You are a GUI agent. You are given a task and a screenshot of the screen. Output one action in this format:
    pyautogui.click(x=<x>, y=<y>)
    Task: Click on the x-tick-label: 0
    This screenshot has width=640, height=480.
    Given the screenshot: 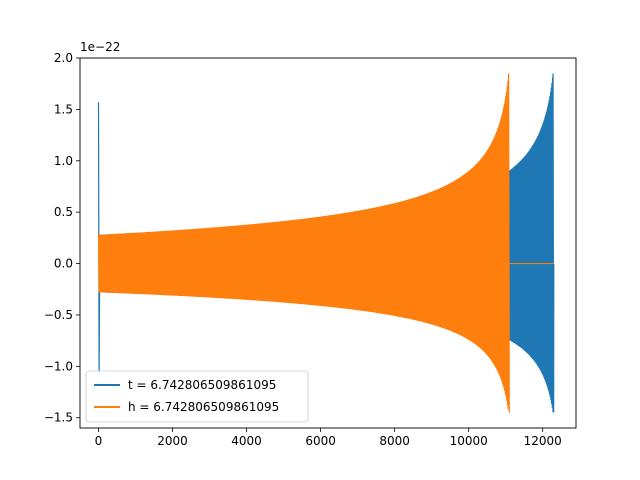 What is the action you would take?
    pyautogui.click(x=99, y=441)
    